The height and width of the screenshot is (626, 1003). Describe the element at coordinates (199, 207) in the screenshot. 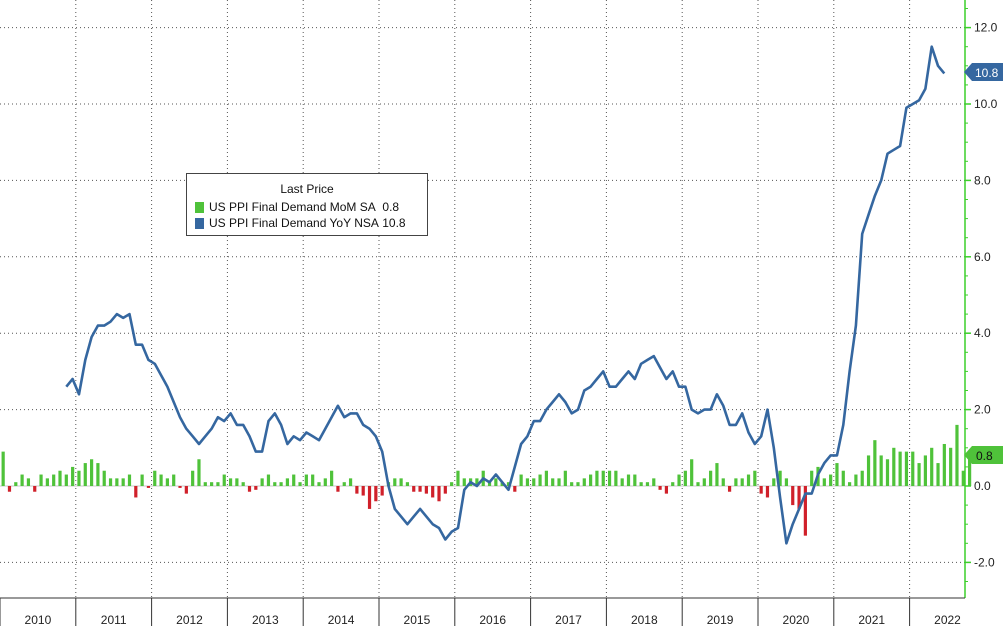

I see `legend-swatch-mom` at that location.